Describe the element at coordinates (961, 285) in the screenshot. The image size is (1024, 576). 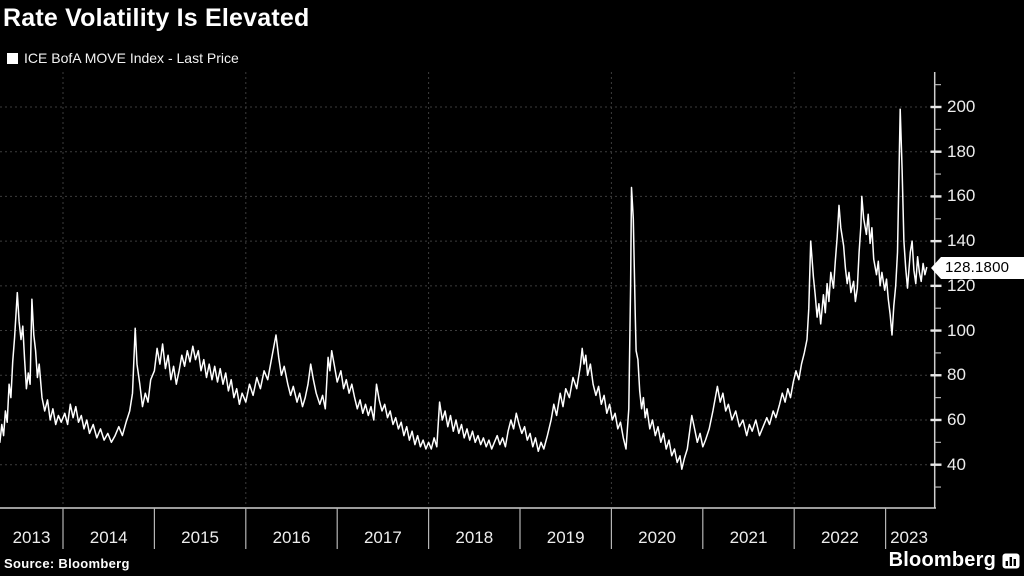
I see `y-axis-label: 120` at that location.